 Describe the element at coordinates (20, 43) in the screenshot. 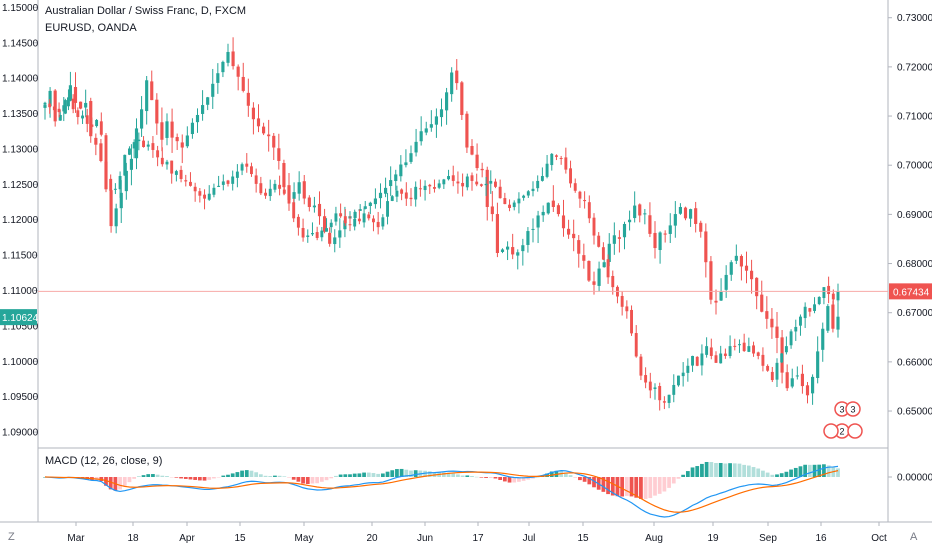

I see `left-axis-tick-label: 1.14500` at that location.